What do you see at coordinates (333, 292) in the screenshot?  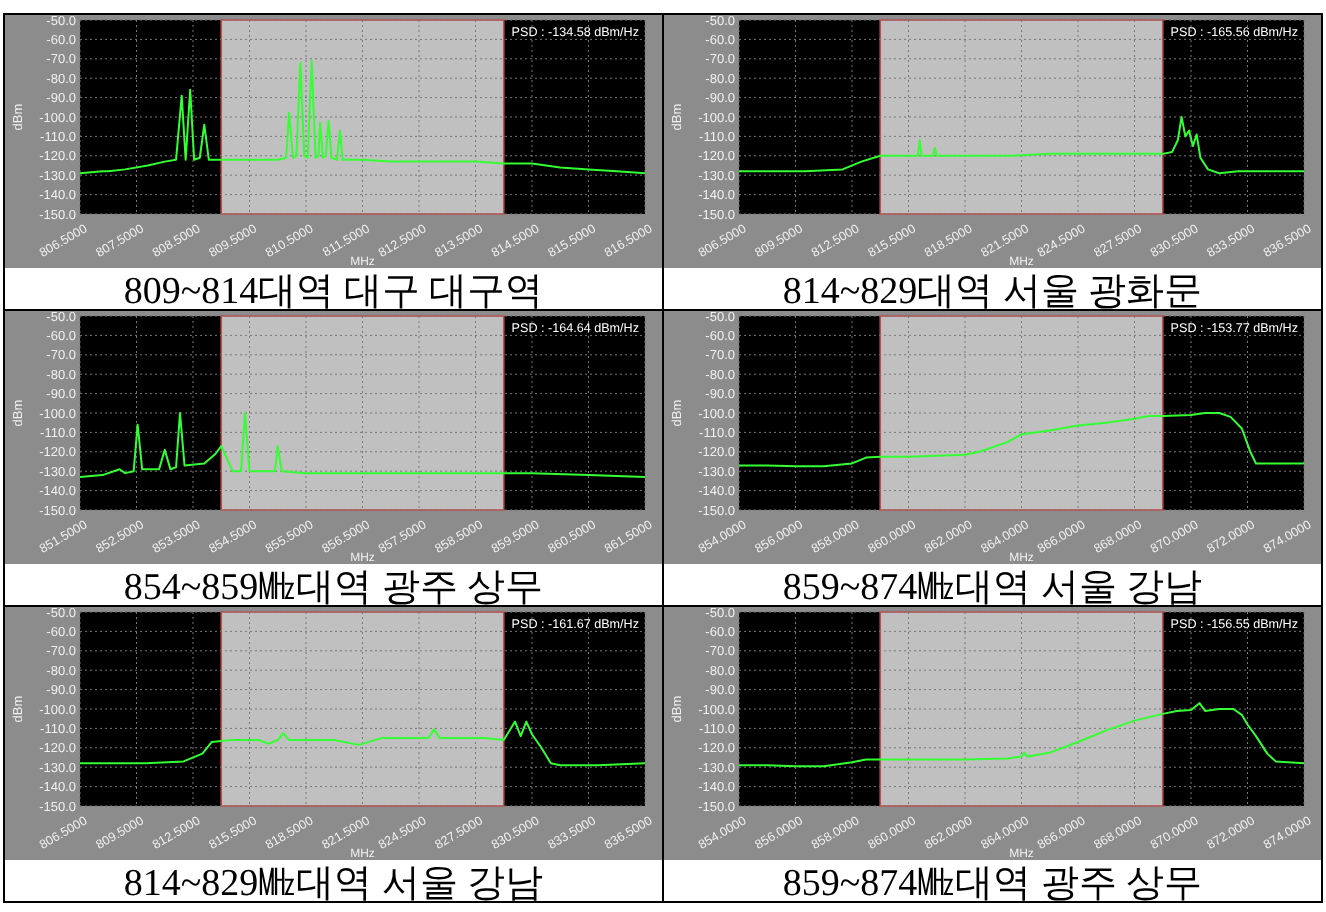 I see `text: 809~814대역 대구 대구역` at bounding box center [333, 292].